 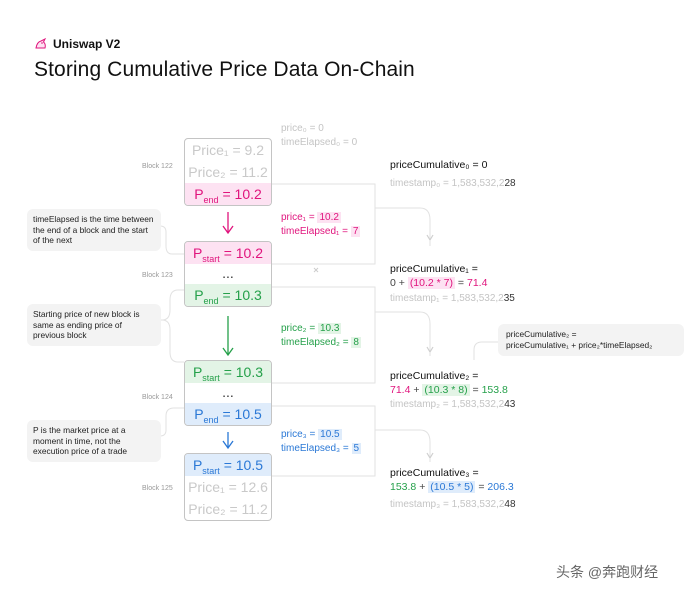 What do you see at coordinates (302, 128) in the screenshot?
I see `price0-text: price₀ = 0` at bounding box center [302, 128].